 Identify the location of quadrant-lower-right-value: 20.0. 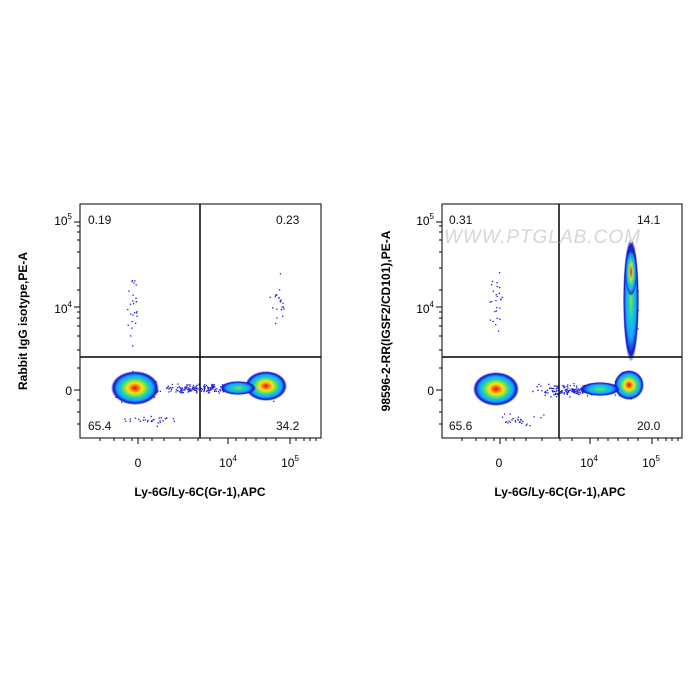
(649, 426).